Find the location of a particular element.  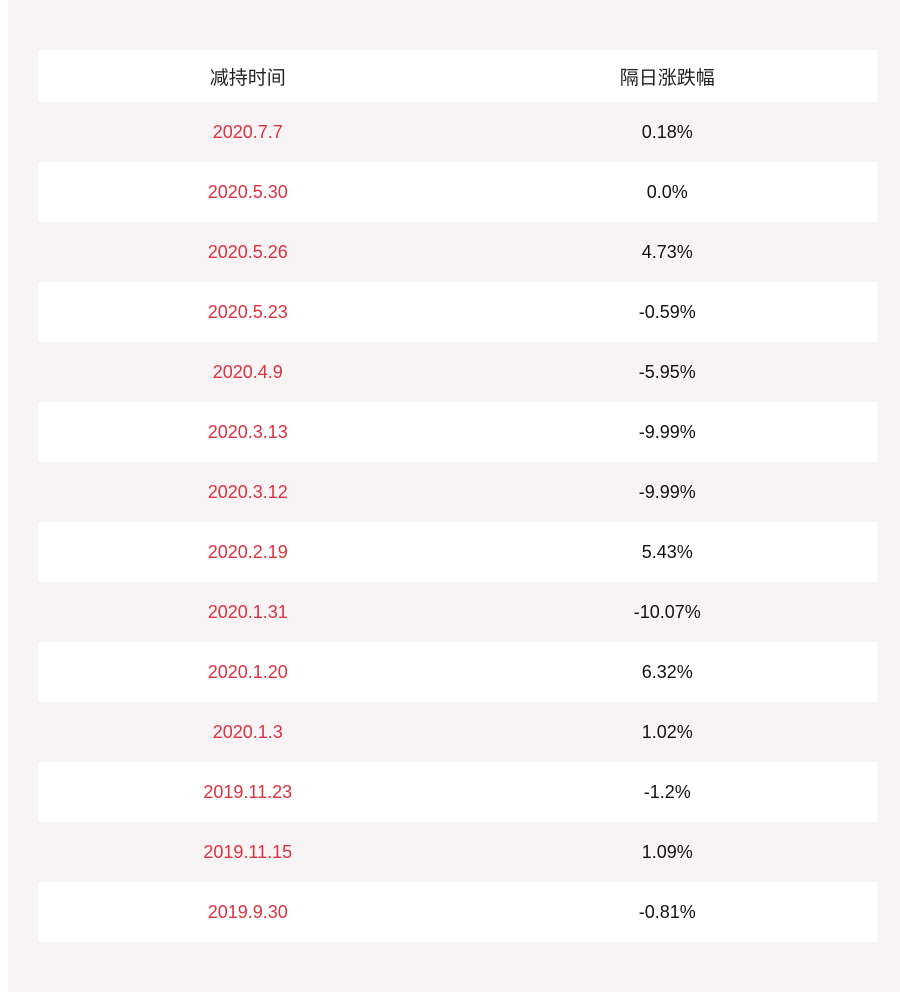

row-date: 2020.5.26 is located at coordinates (247, 251).